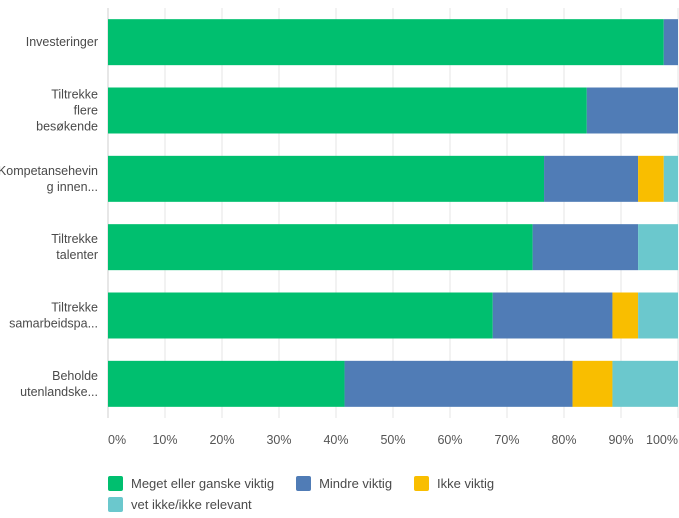 The image size is (679, 518). What do you see at coordinates (356, 483) in the screenshot?
I see `legend-label: Mindre viktig` at bounding box center [356, 483].